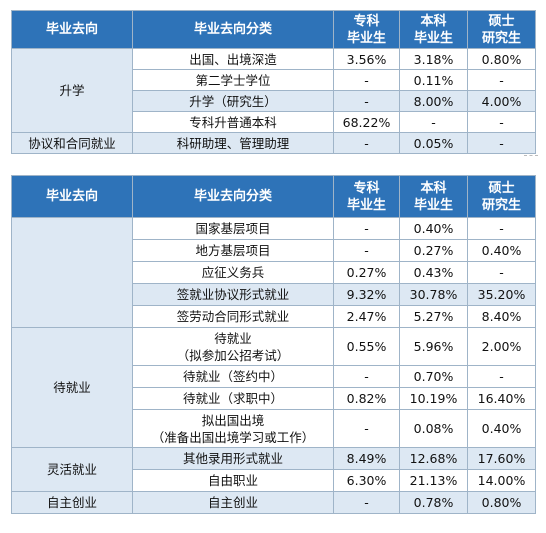 This screenshot has width=546, height=533. I want to click on category-cell: 专科升普通本科, so click(233, 122).